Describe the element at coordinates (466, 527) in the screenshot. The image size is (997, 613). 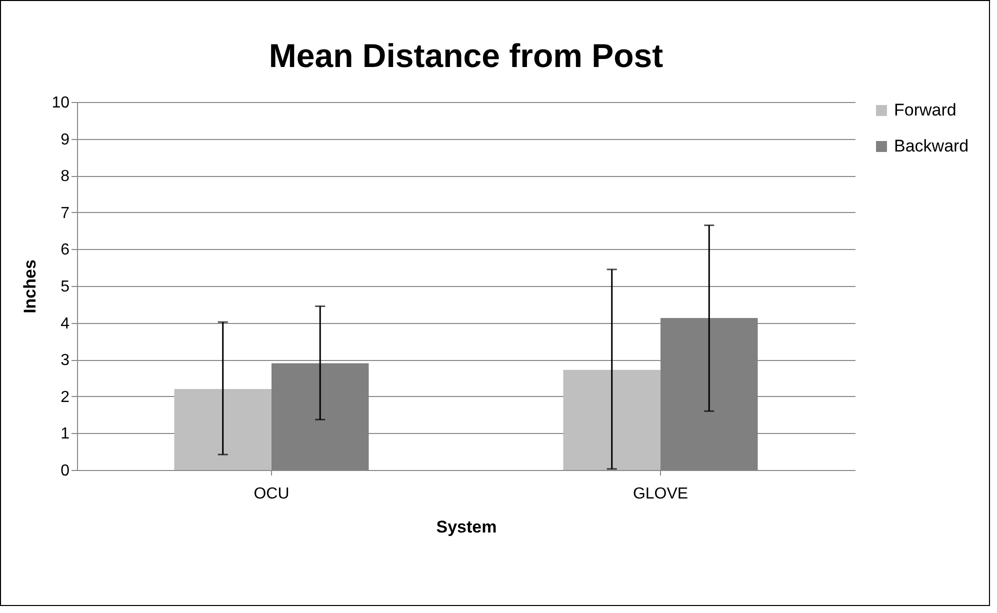
I see `x-axis-title: System` at that location.